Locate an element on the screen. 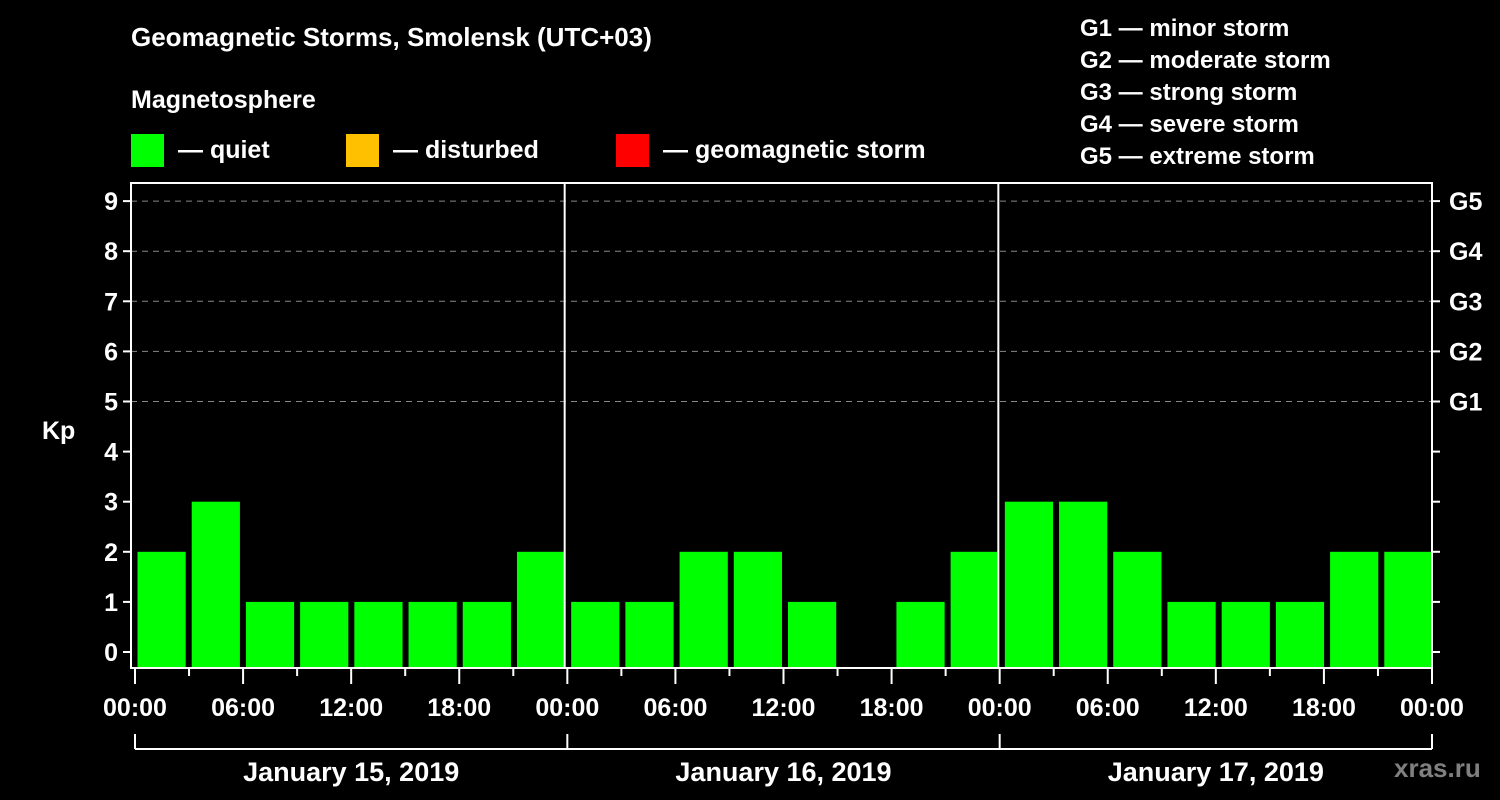 The image size is (1500, 800). y-tick-label: 7 is located at coordinates (111, 302).